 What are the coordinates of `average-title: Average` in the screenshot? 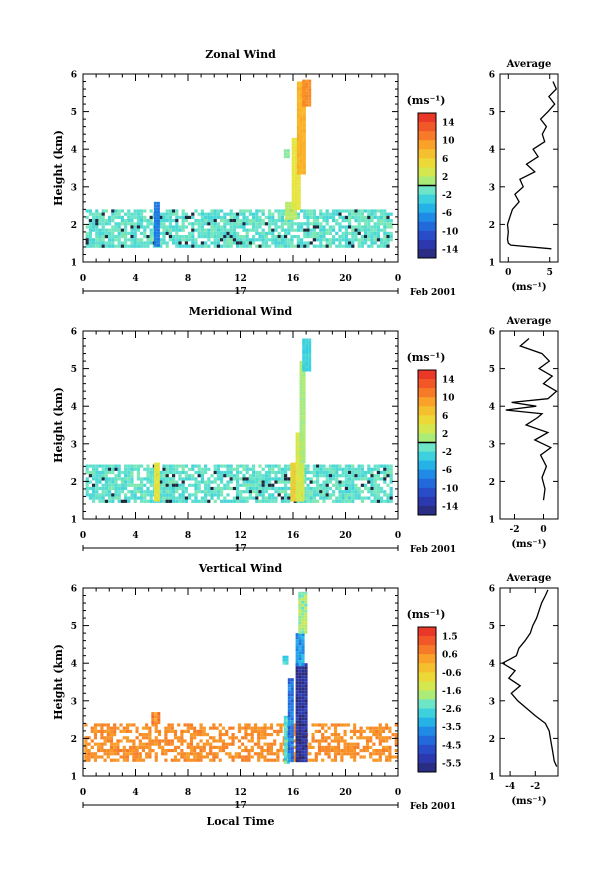 It's located at (529, 321).